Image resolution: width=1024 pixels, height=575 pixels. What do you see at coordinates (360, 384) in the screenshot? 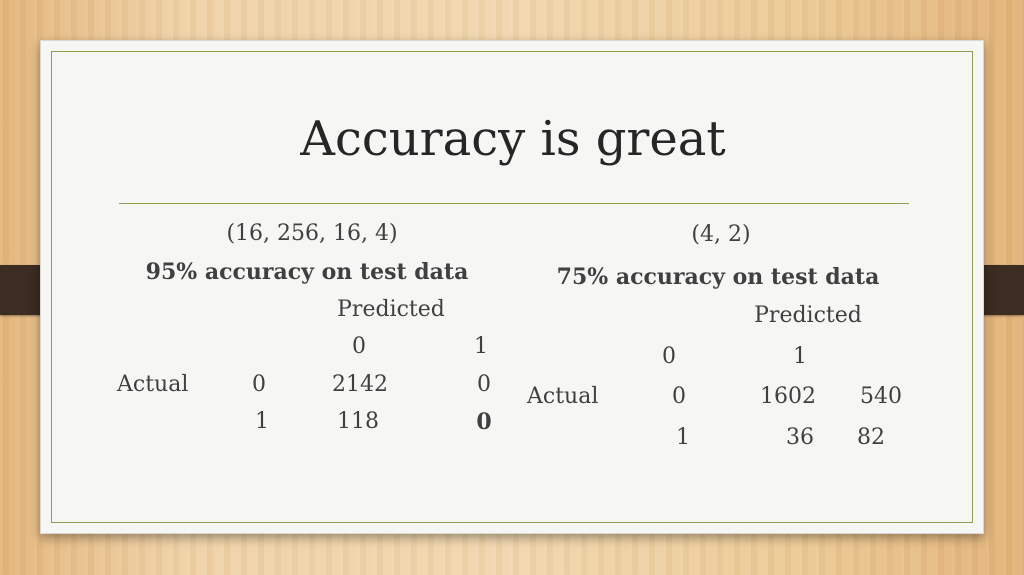
I see `left-cell-0-0: 2142` at bounding box center [360, 384].